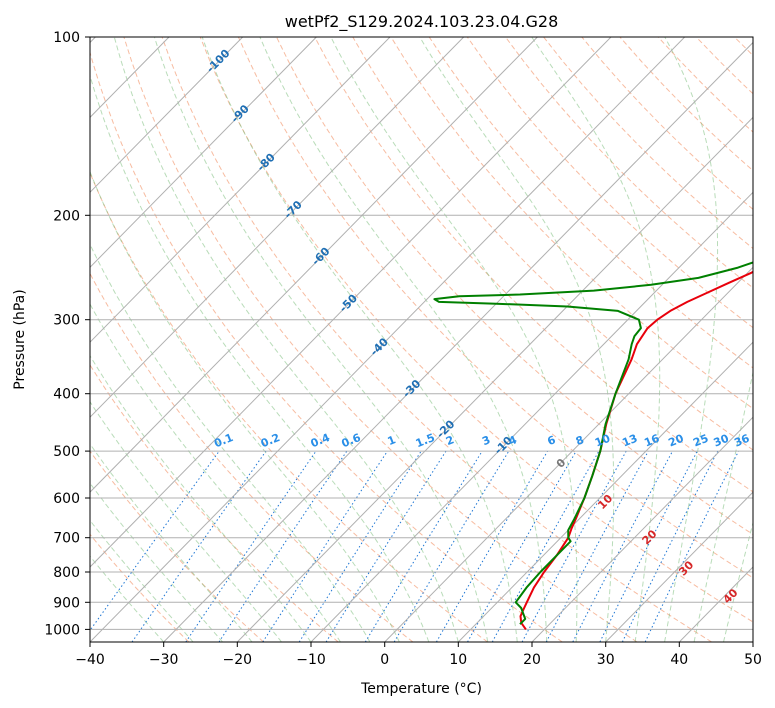 The width and height of the screenshot is (775, 708). What do you see at coordinates (721, 441) in the screenshot?
I see `mixing-ratio-label: 30` at bounding box center [721, 441].